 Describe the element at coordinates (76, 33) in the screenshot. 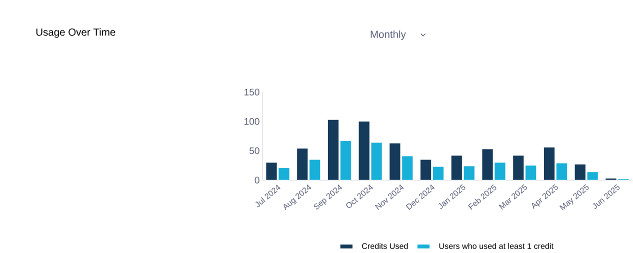

I see `text: Usage Over Time` at that location.